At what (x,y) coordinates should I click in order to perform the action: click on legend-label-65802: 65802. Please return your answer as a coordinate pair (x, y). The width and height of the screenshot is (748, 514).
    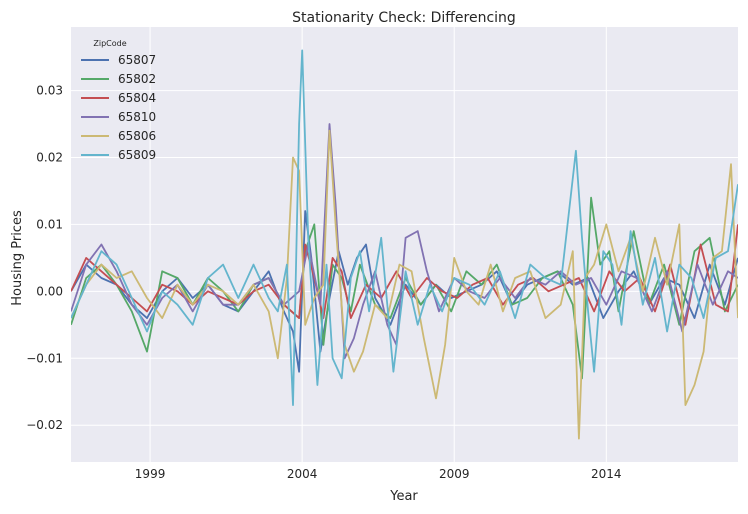
    Looking at the image, I should click on (137, 79).